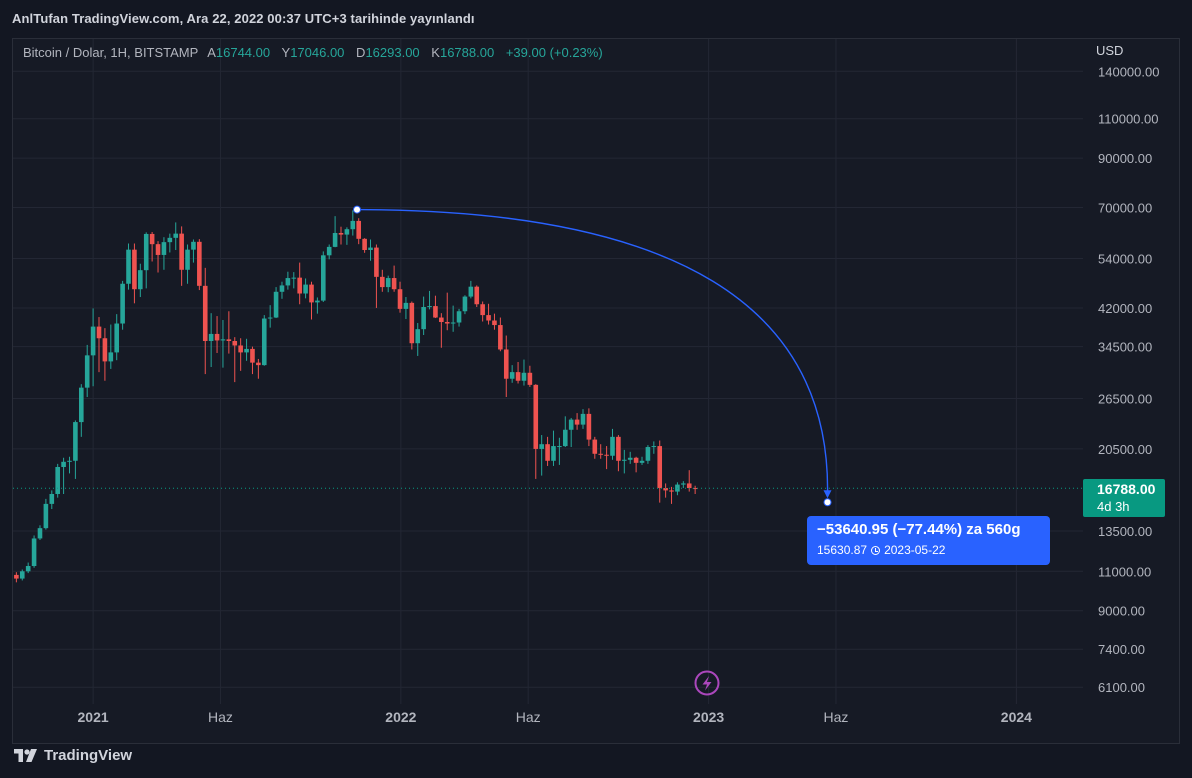  What do you see at coordinates (243, 52) in the screenshot?
I see `open-value: 16744.00` at bounding box center [243, 52].